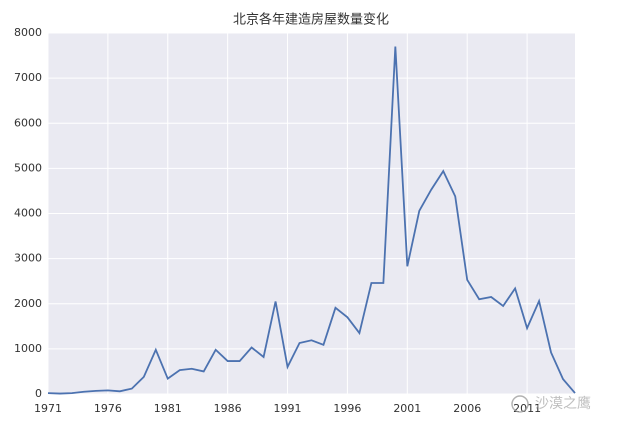 This screenshot has width=640, height=440. What do you see at coordinates (288, 408) in the screenshot?
I see `x-tick-label: 1991` at bounding box center [288, 408].